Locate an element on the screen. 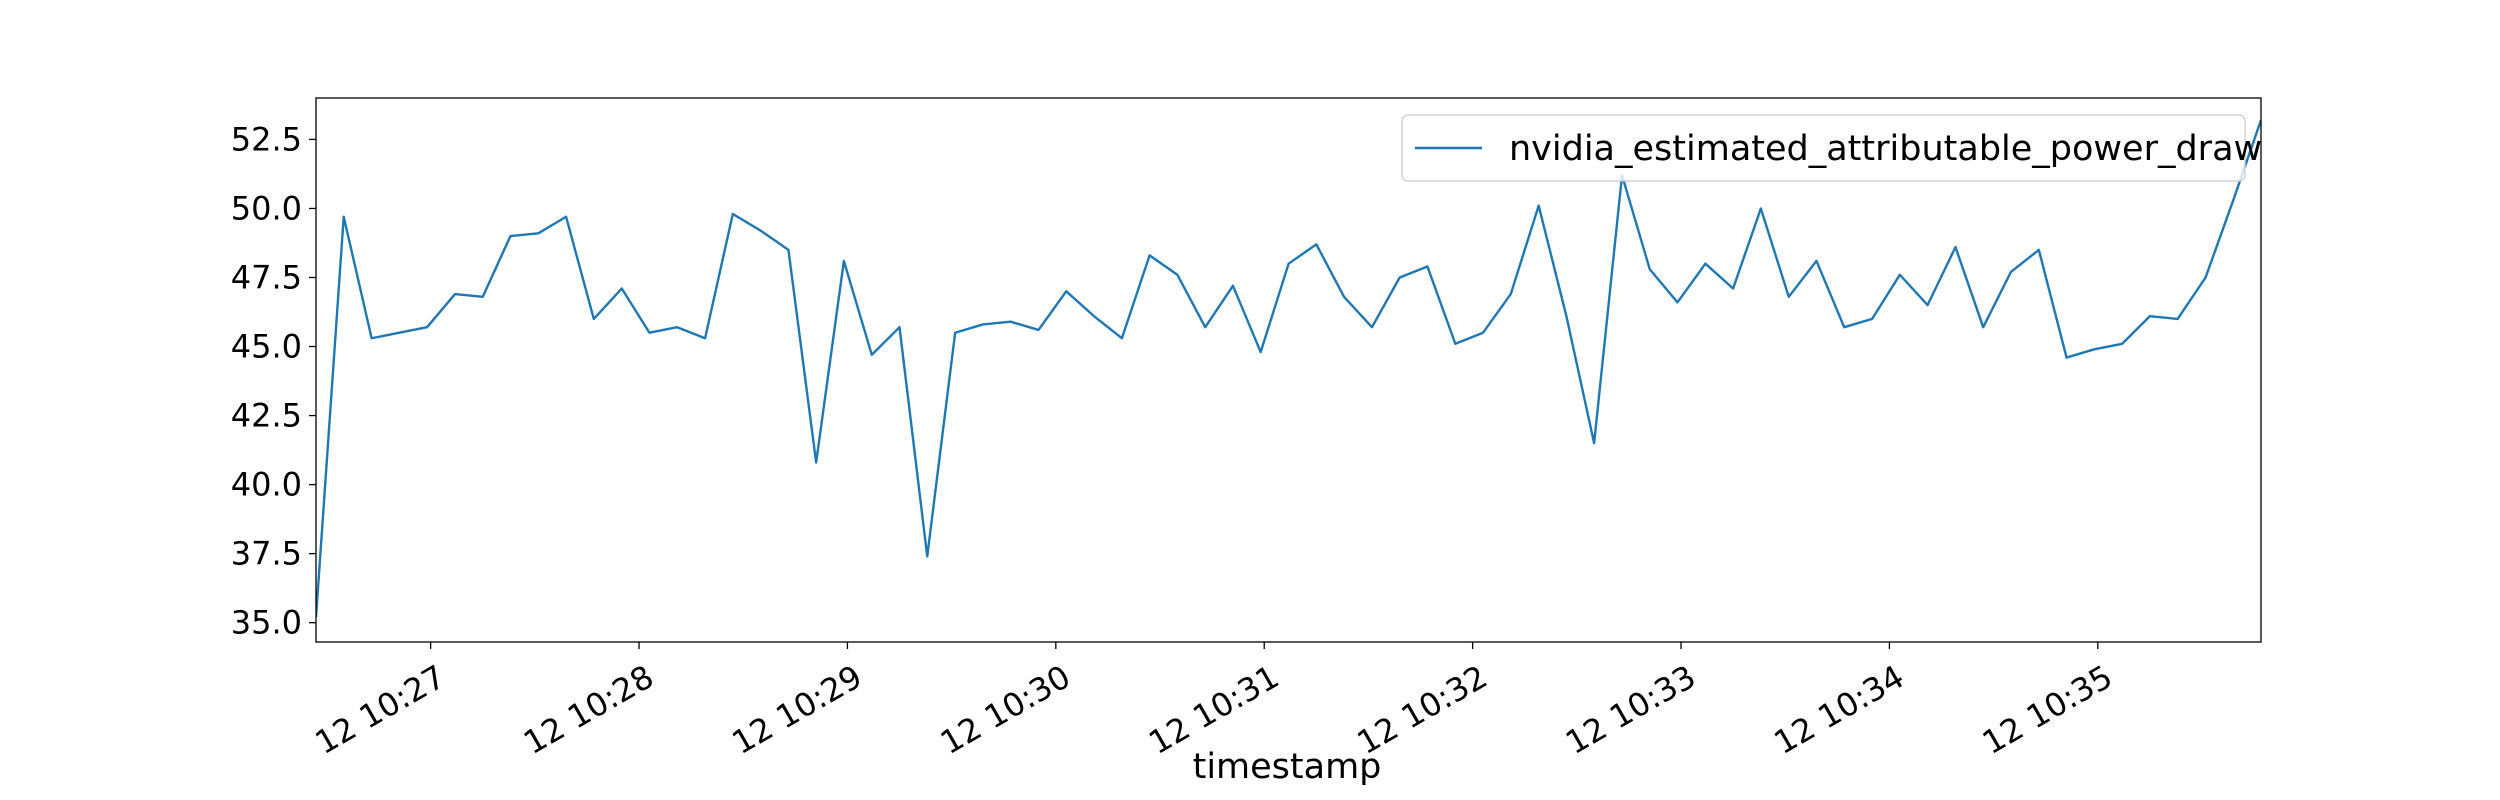  x-tick-label: 12 10:28 is located at coordinates (588, 709).